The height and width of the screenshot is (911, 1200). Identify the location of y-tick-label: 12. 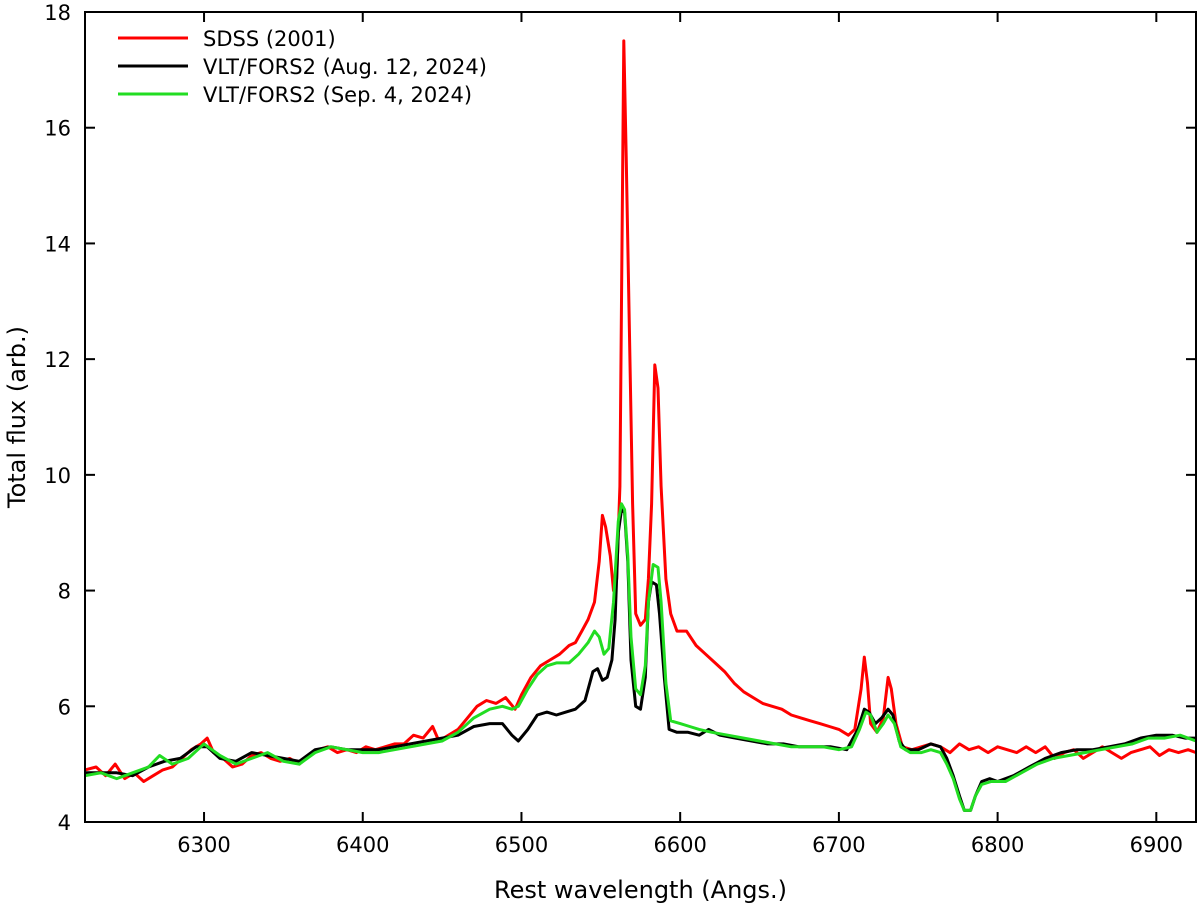
(57, 360).